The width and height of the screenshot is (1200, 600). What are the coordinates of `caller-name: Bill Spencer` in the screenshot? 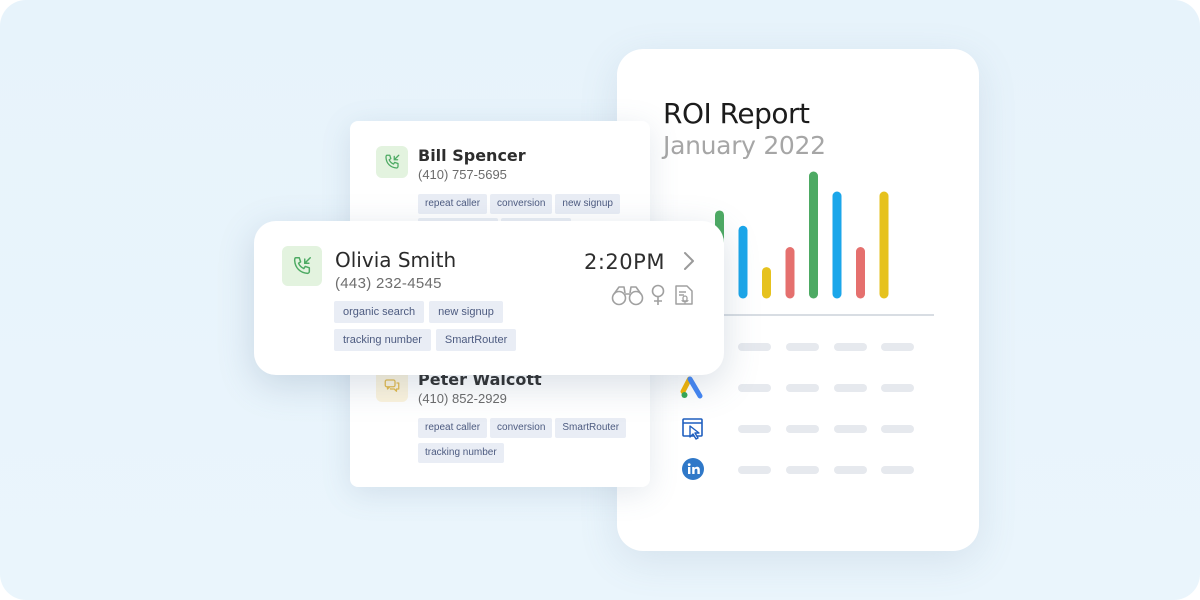 It's located at (472, 155).